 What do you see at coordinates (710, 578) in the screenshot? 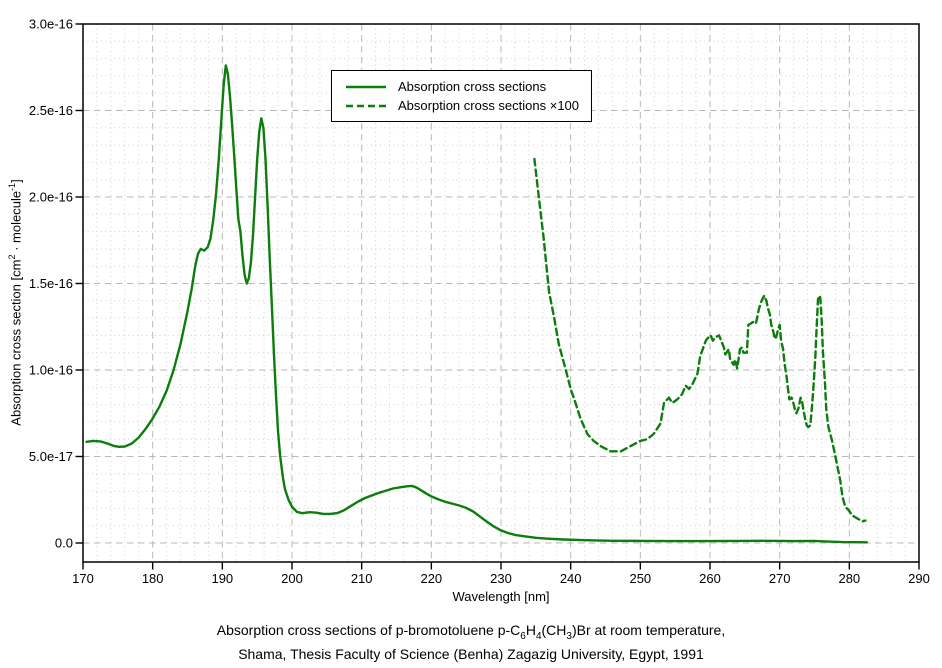
I see `x-tick-label: 260` at bounding box center [710, 578].